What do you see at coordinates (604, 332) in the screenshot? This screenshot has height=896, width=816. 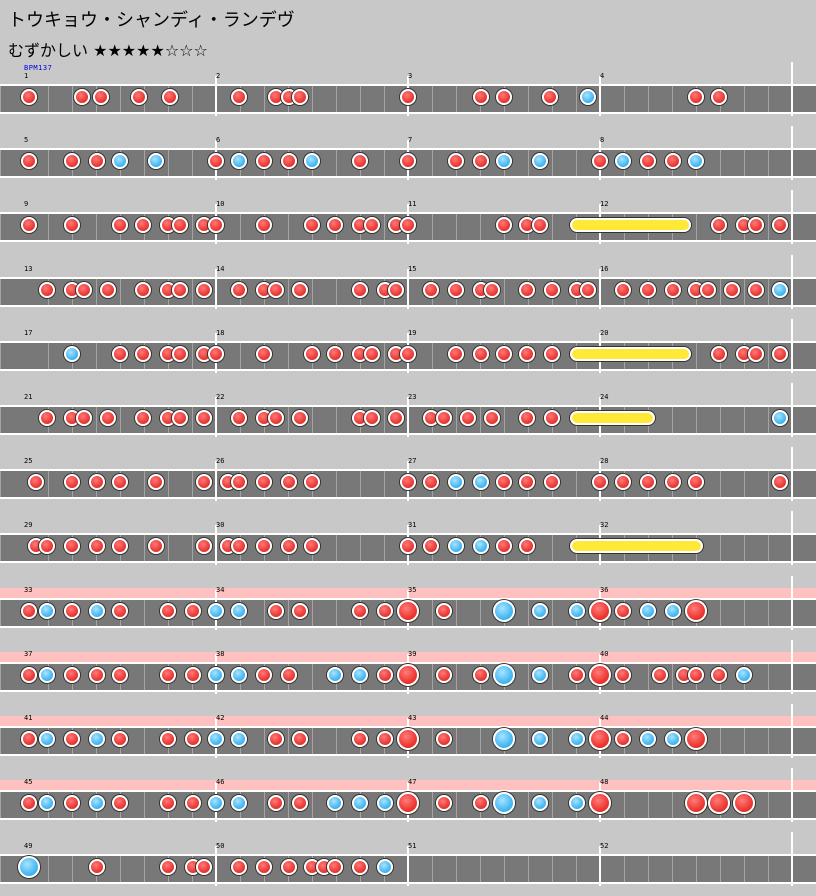 I see `measure-number: 20` at bounding box center [604, 332].